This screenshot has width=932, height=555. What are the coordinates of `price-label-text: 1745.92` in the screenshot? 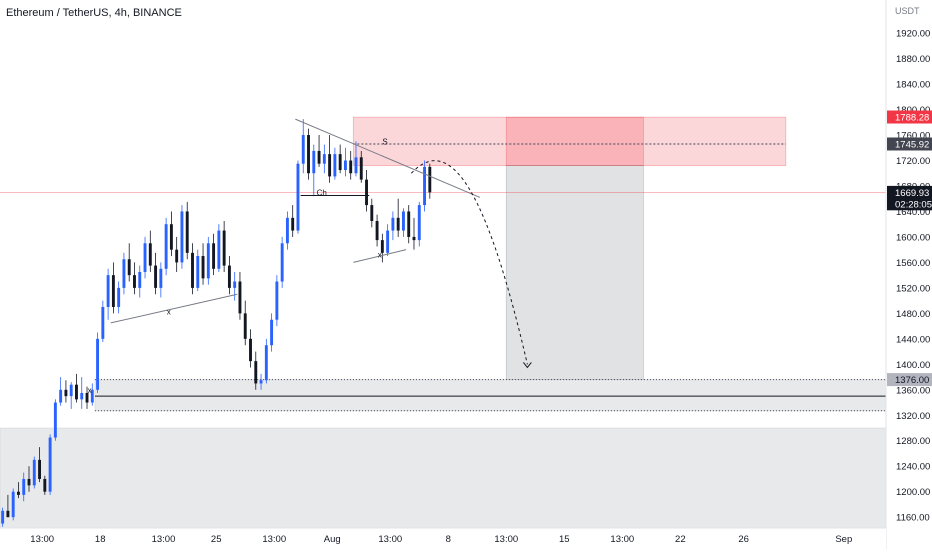 It's located at (912, 144).